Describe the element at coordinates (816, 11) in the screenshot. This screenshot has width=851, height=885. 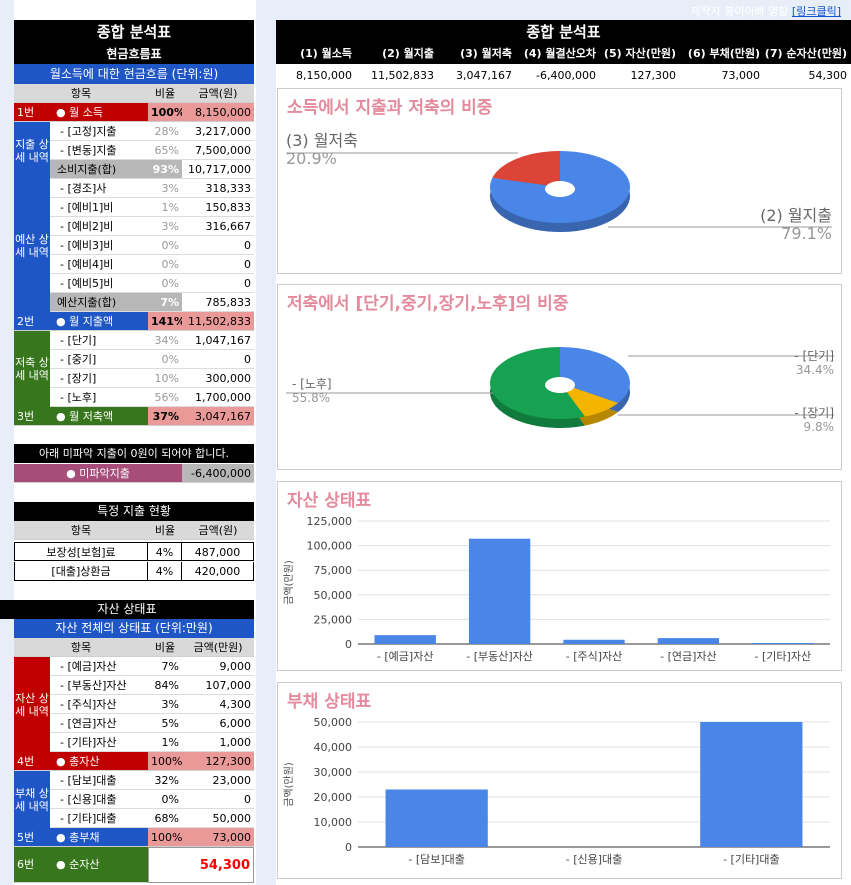
I see `credit-link: [링크클릭]` at that location.